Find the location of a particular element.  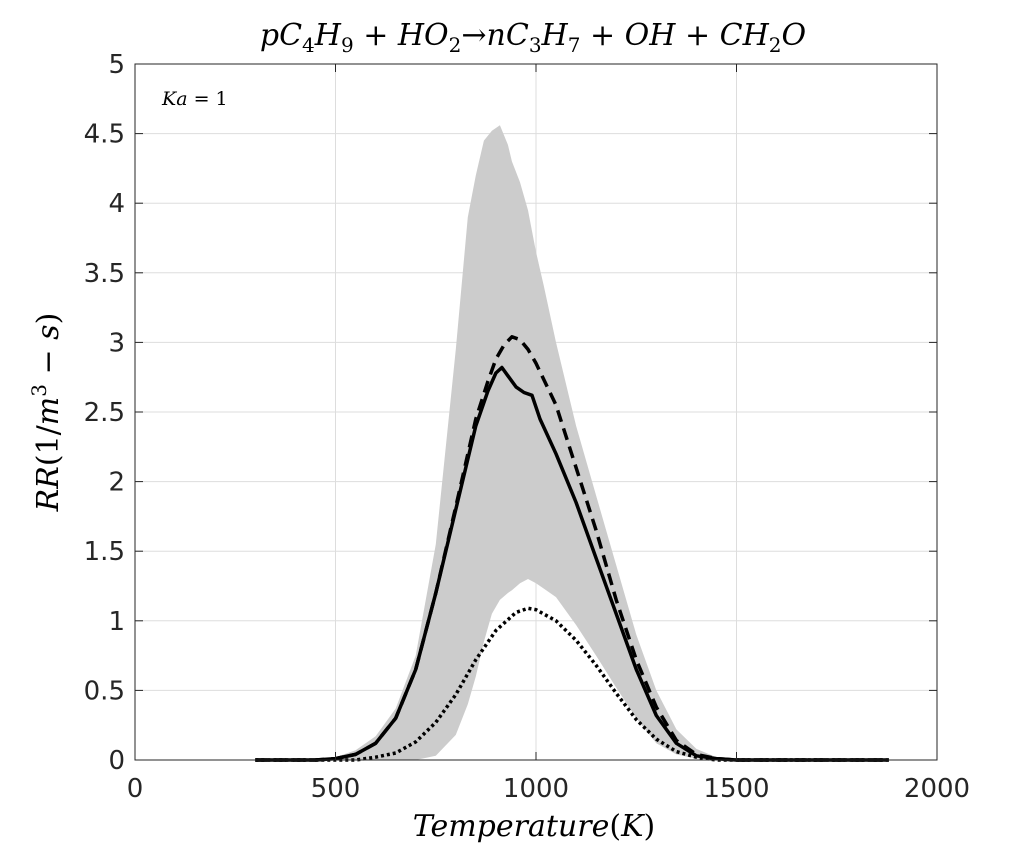

x-tick-label: 1000 is located at coordinates (536, 789).